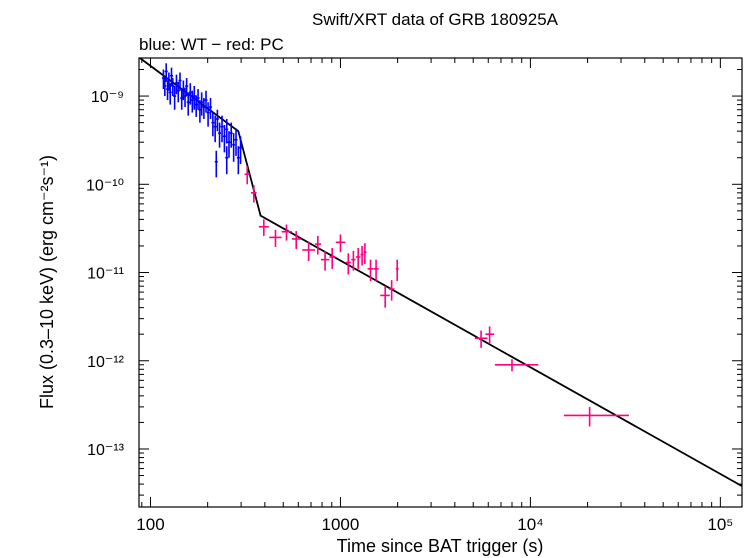  Describe the element at coordinates (530, 524) in the screenshot. I see `x-tick-label: 10⁴` at that location.